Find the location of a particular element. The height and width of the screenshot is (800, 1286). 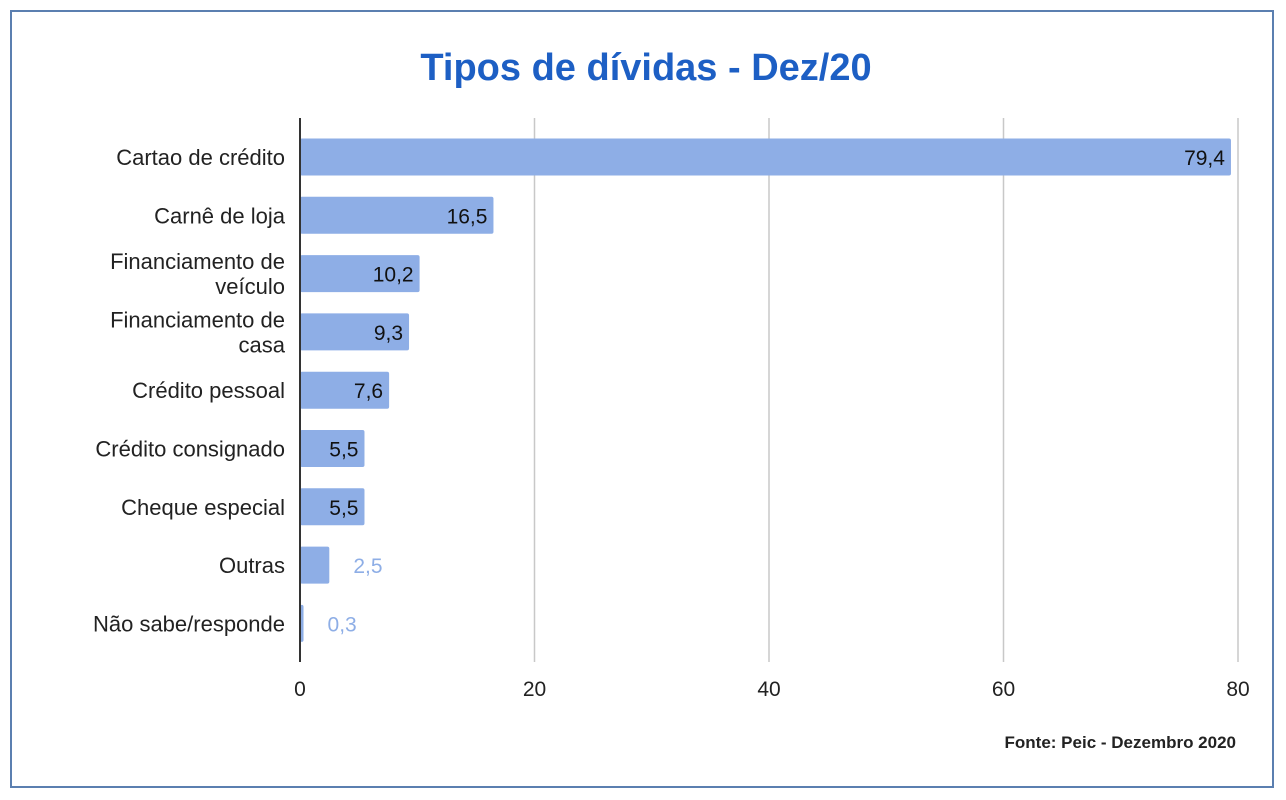

data-label-0: 79,4 is located at coordinates (1204, 158).